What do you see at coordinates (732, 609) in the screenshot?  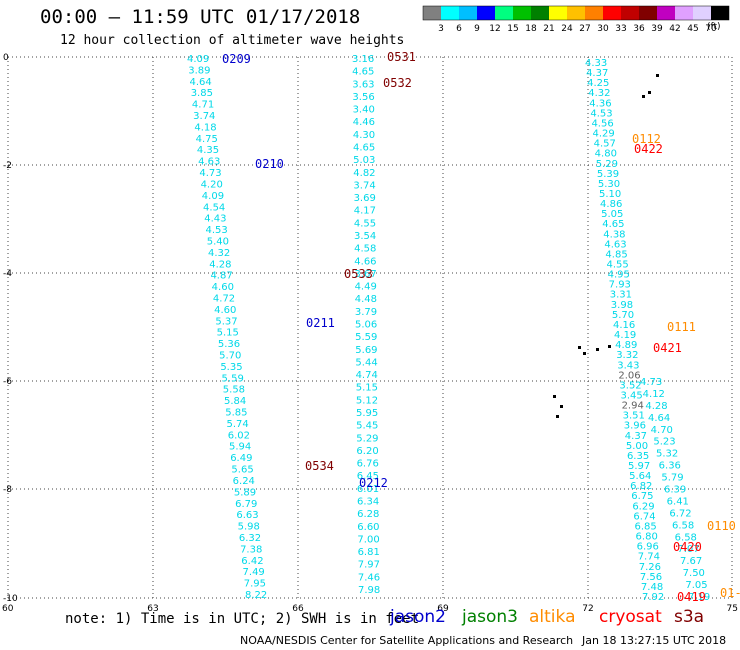 I see `x-tick-label: 75` at bounding box center [732, 609].